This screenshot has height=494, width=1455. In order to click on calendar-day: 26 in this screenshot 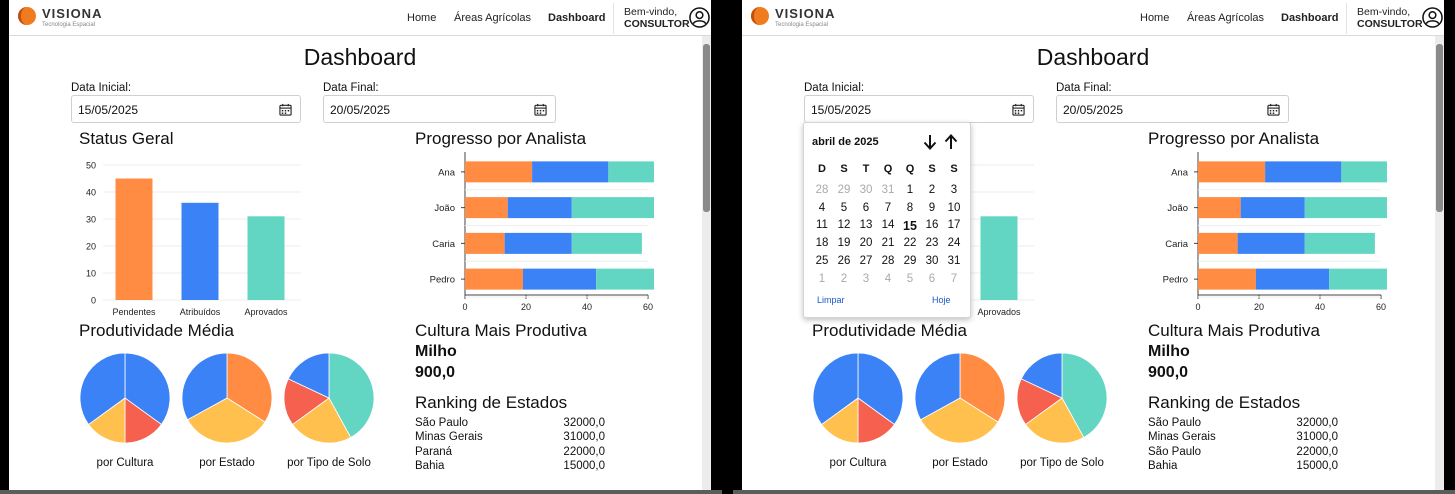, I will do `click(844, 260)`.